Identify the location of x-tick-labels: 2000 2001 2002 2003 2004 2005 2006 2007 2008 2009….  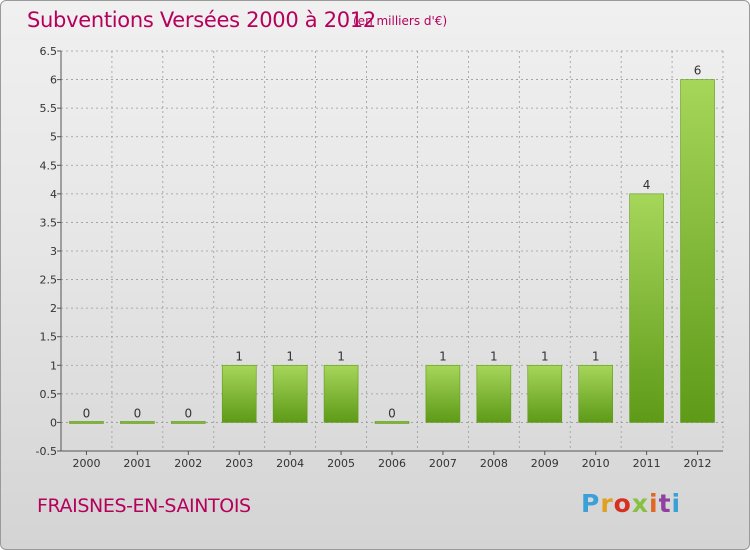
(391, 463).